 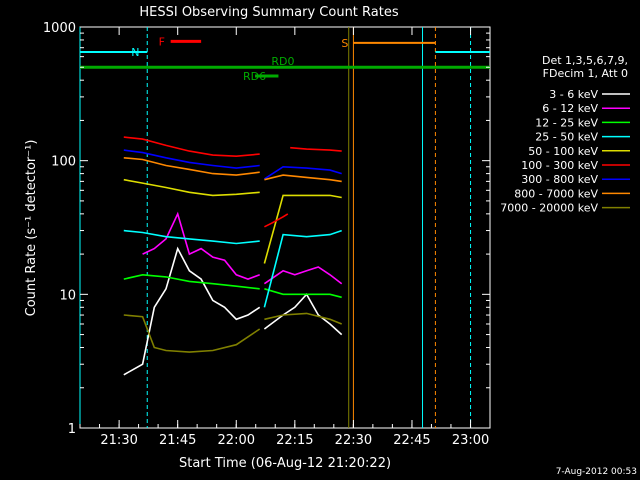 I want to click on annotation-label-n: N, so click(x=135, y=52).